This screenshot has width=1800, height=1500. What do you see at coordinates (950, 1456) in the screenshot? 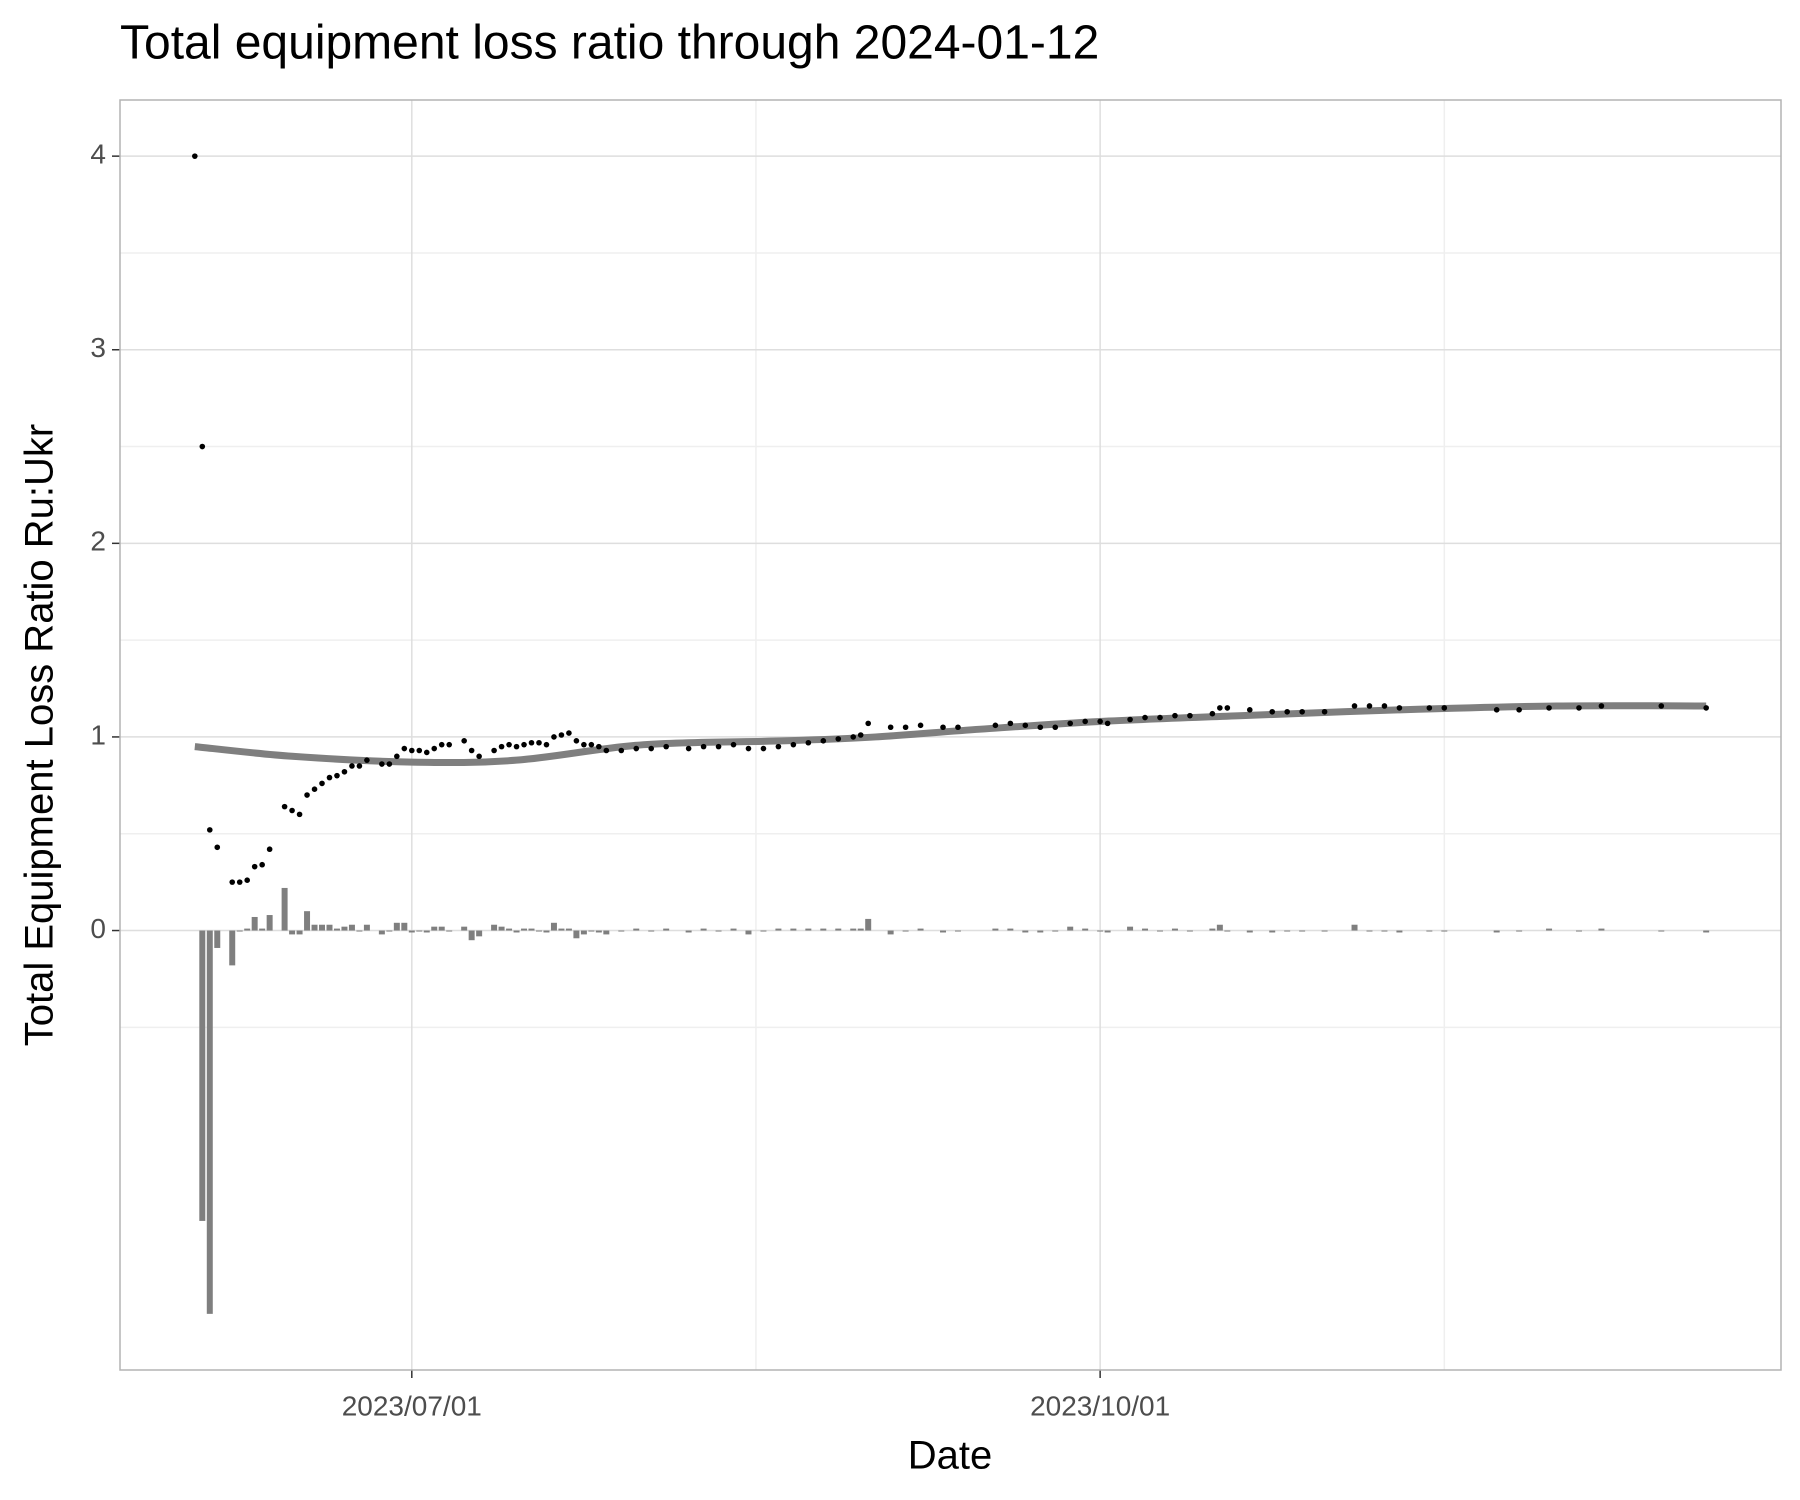
I see `x-axis-label: Date` at bounding box center [950, 1456].